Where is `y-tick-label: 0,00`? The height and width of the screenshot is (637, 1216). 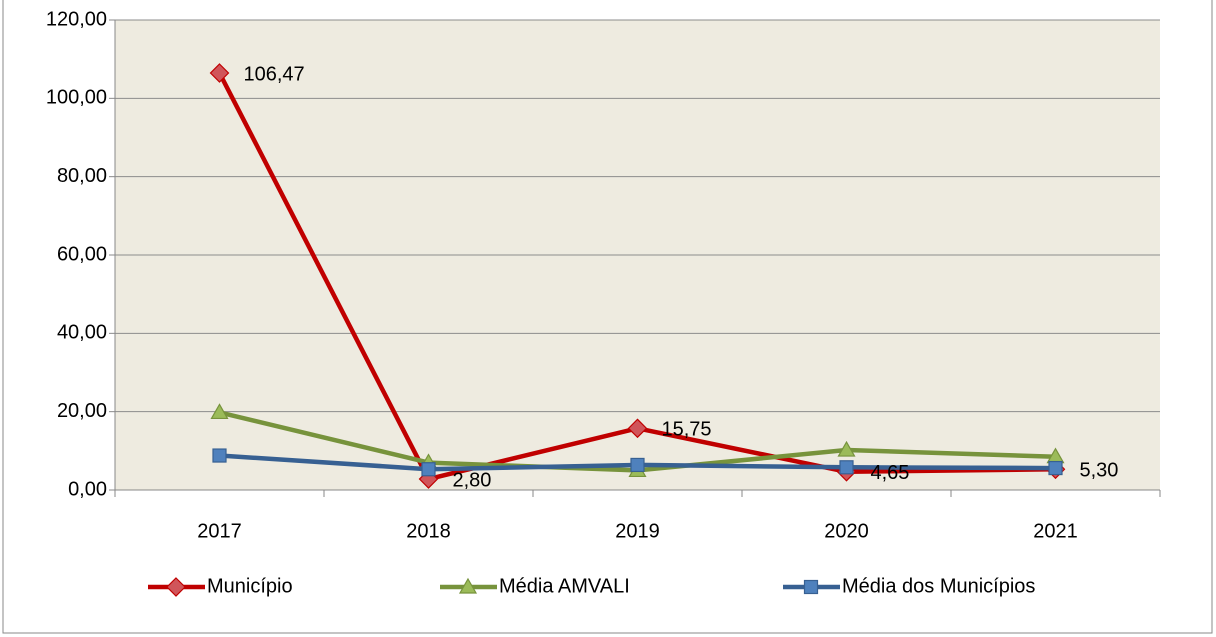
y-tick-label: 0,00 is located at coordinates (87, 489).